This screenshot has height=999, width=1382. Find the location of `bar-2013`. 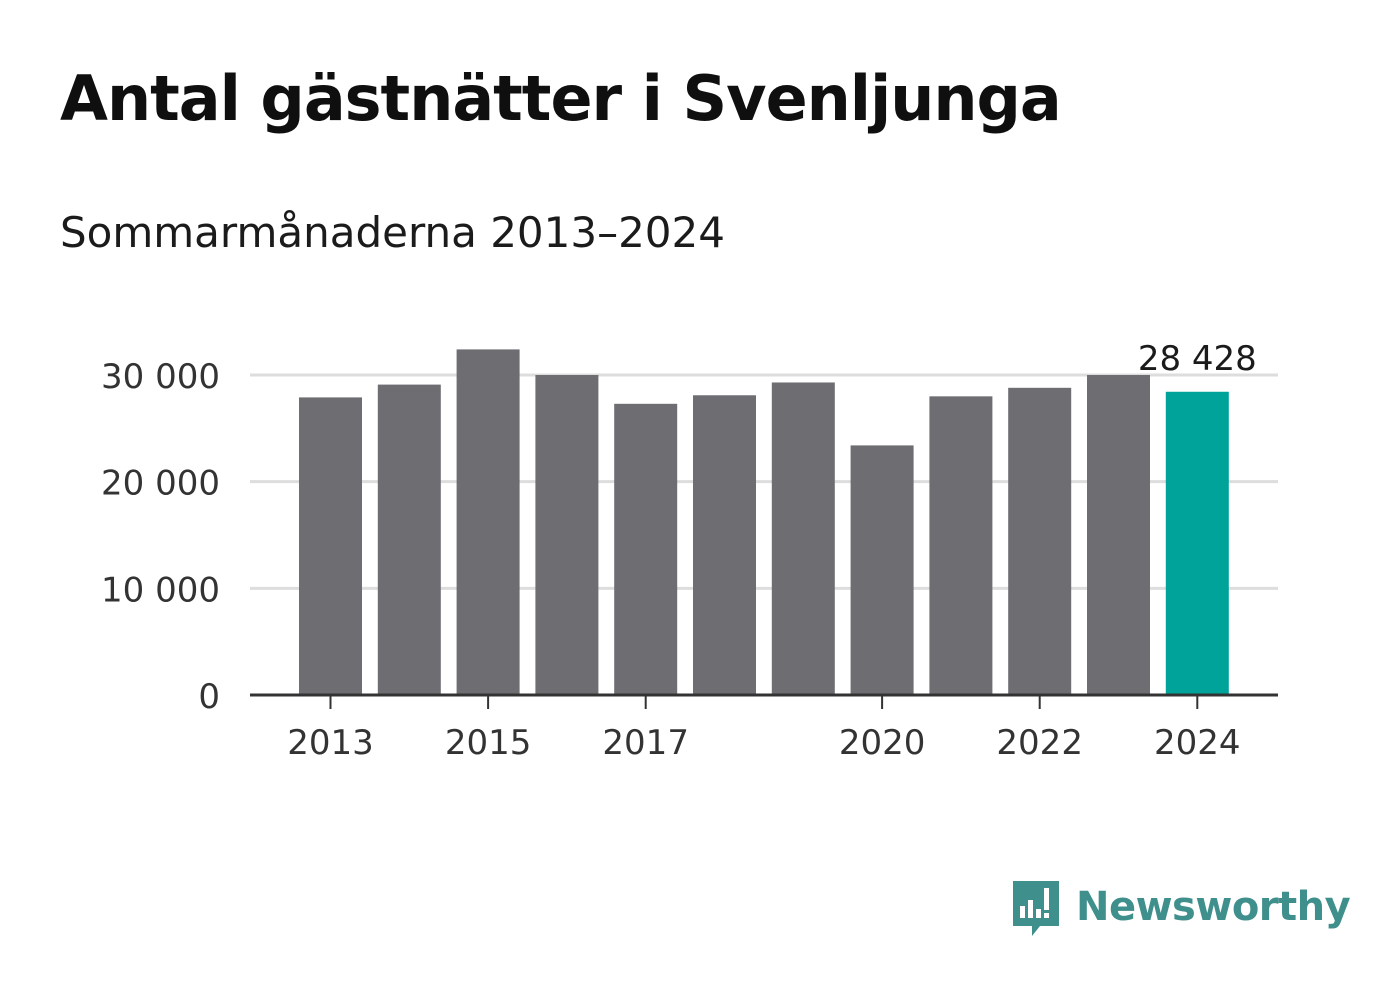

bar-2013 is located at coordinates (330, 546).